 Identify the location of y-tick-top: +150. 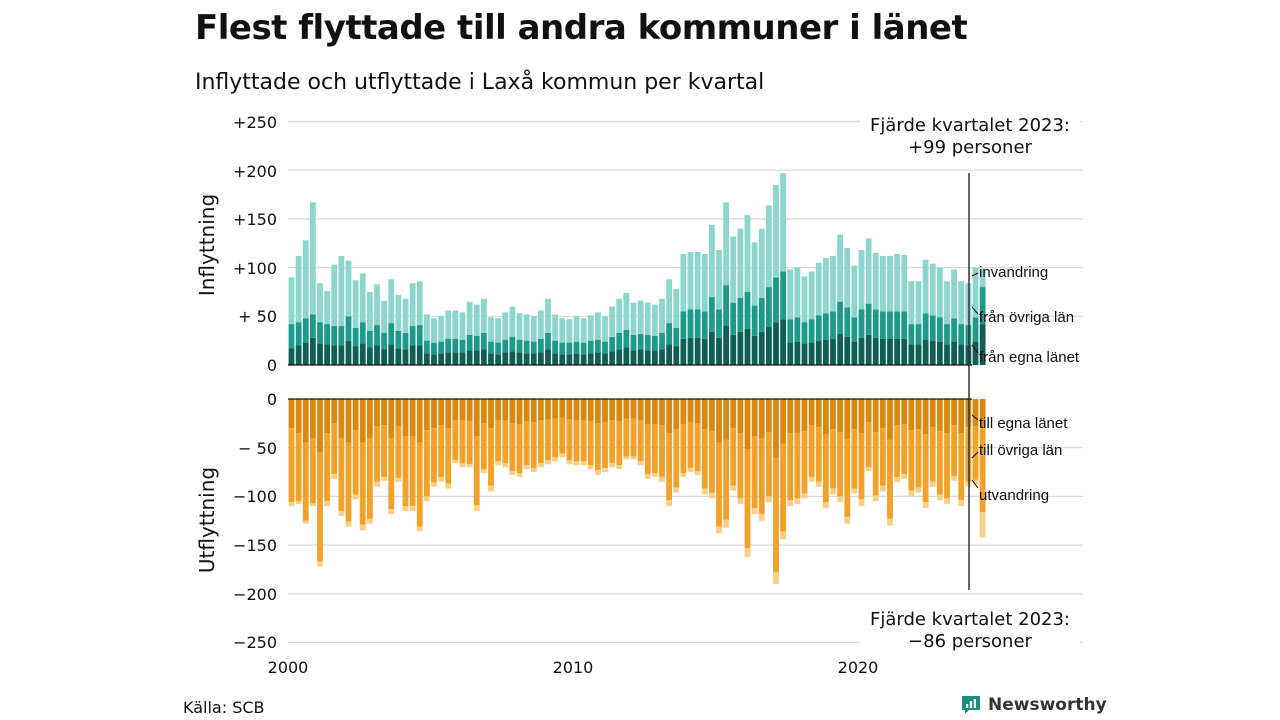
(255, 219).